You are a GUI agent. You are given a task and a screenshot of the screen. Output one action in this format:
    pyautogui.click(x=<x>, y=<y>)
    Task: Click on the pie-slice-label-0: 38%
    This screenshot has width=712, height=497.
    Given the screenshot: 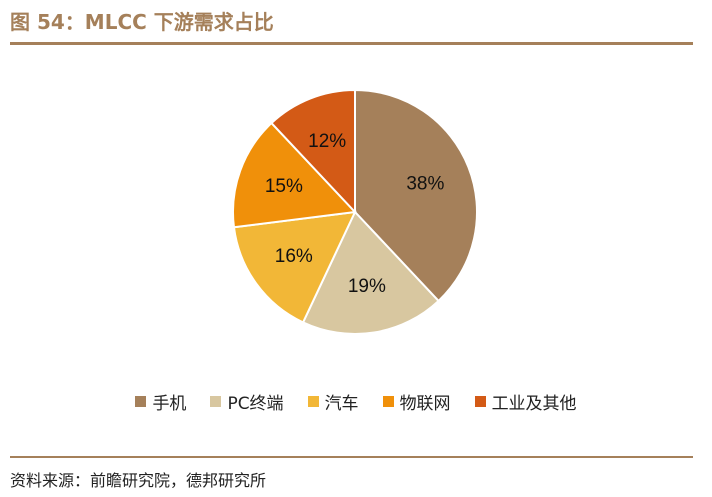 What is the action you would take?
    pyautogui.click(x=425, y=184)
    